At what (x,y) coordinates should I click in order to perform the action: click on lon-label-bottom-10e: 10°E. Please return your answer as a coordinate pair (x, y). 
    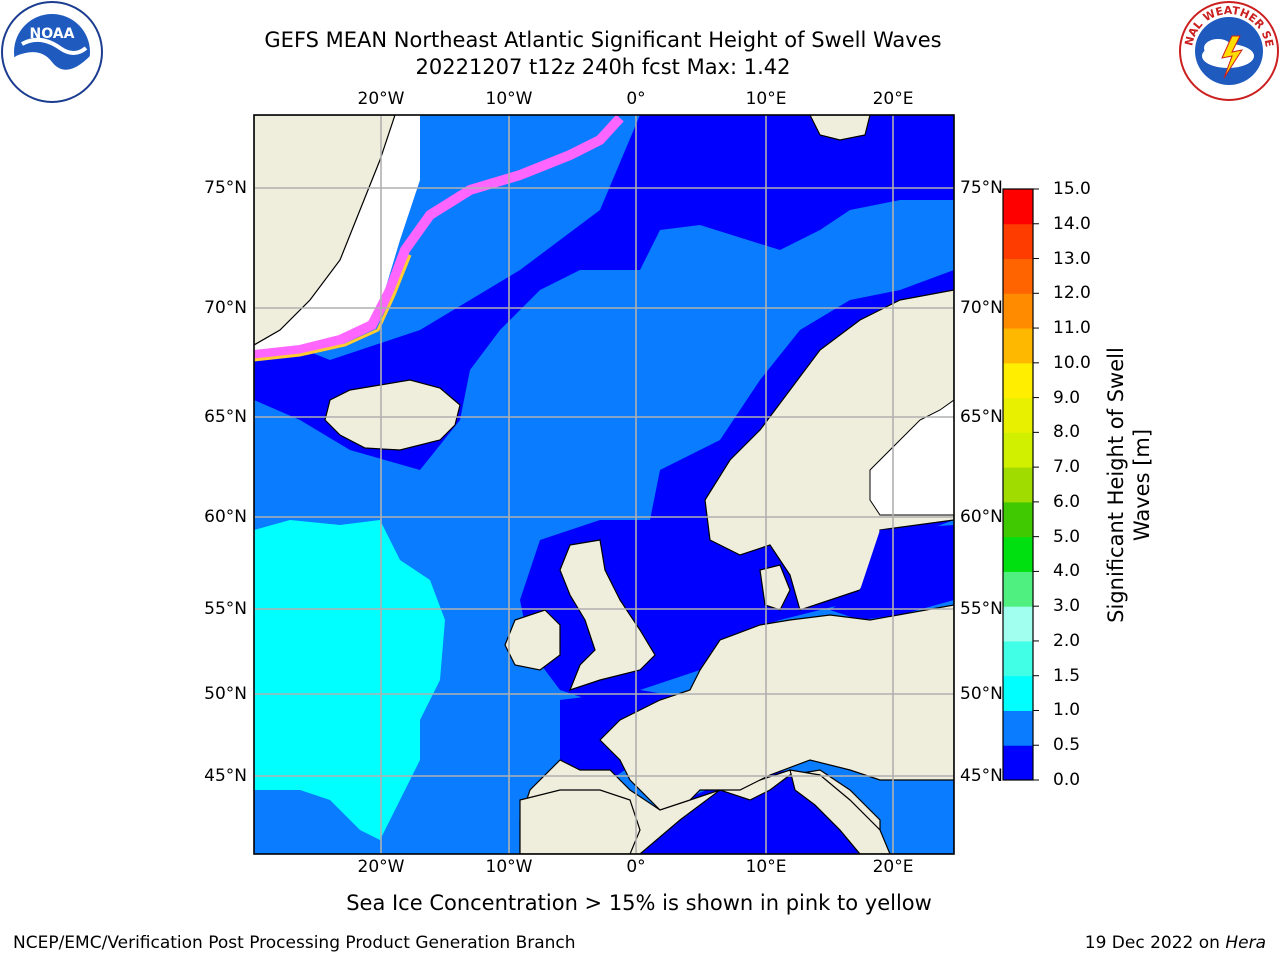
    Looking at the image, I should click on (766, 867).